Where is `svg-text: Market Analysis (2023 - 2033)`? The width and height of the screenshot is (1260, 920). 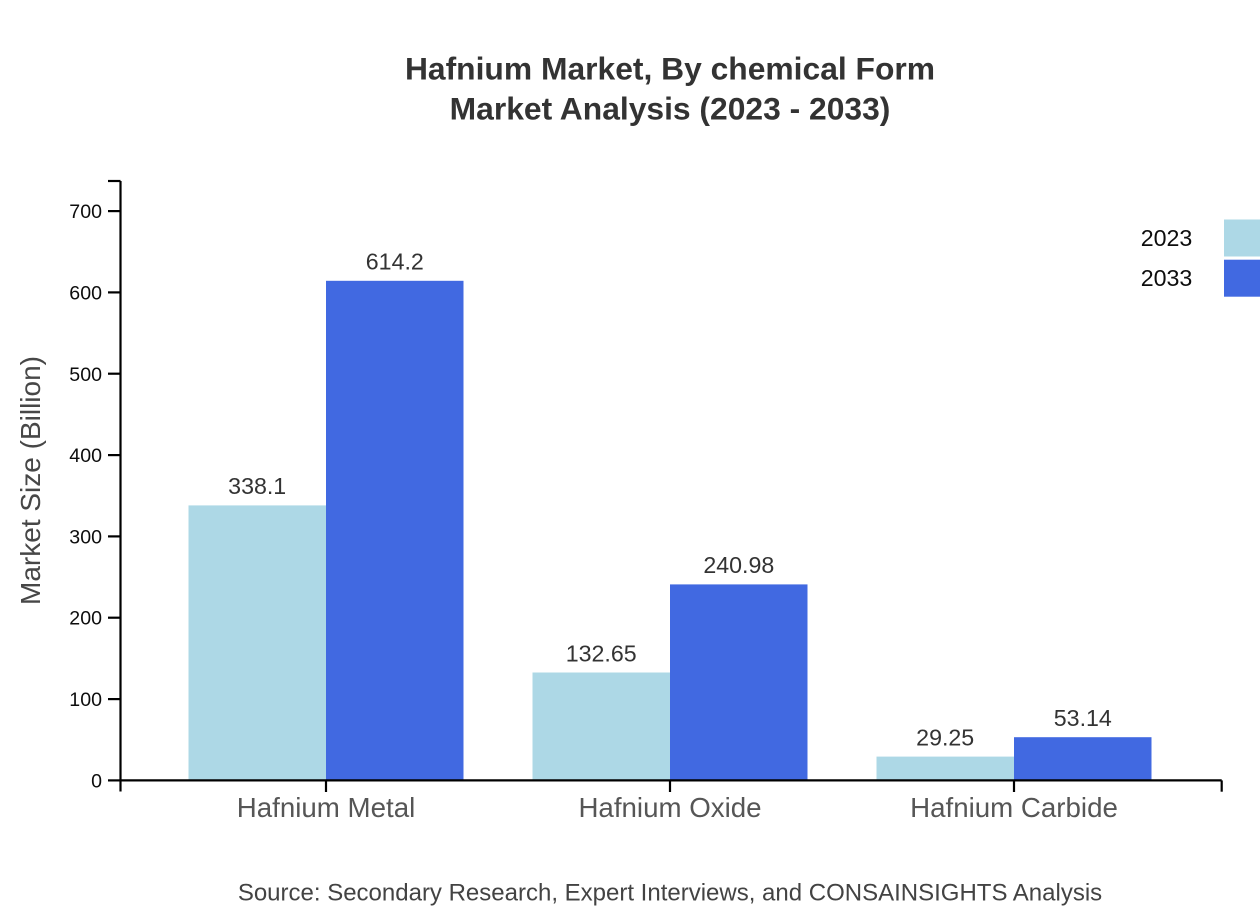 svg-text: Market Analysis (2023 - 2033) is located at coordinates (670, 108).